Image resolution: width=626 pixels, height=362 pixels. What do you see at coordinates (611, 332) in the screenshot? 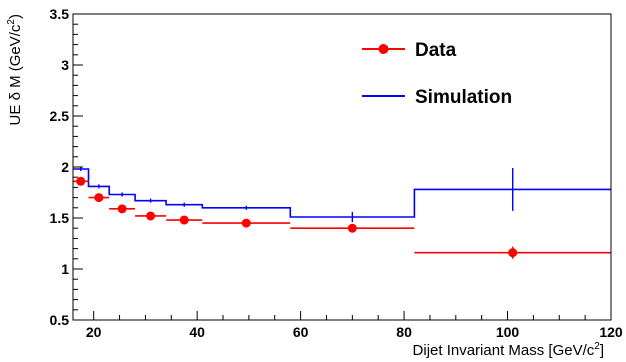
I see `x-tick-label-120: 120` at bounding box center [611, 332].